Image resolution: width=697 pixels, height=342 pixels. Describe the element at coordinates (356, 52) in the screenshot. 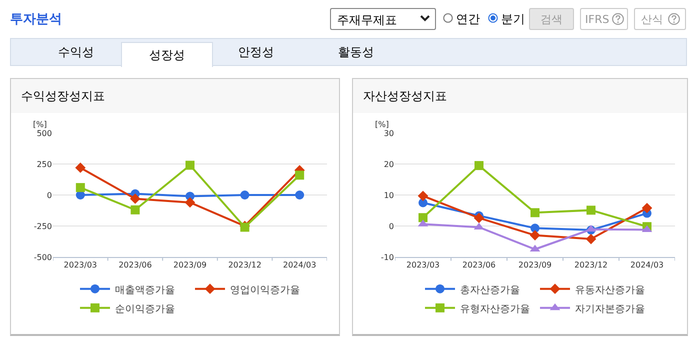

I see `text: 활동성` at that location.